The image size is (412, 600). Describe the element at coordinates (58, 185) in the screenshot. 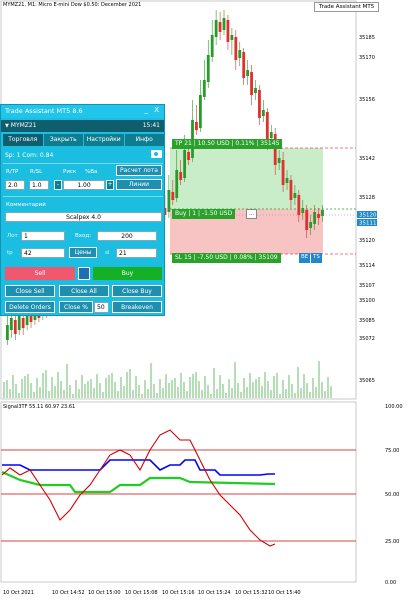

I see `risk-minus-button: -` at that location.